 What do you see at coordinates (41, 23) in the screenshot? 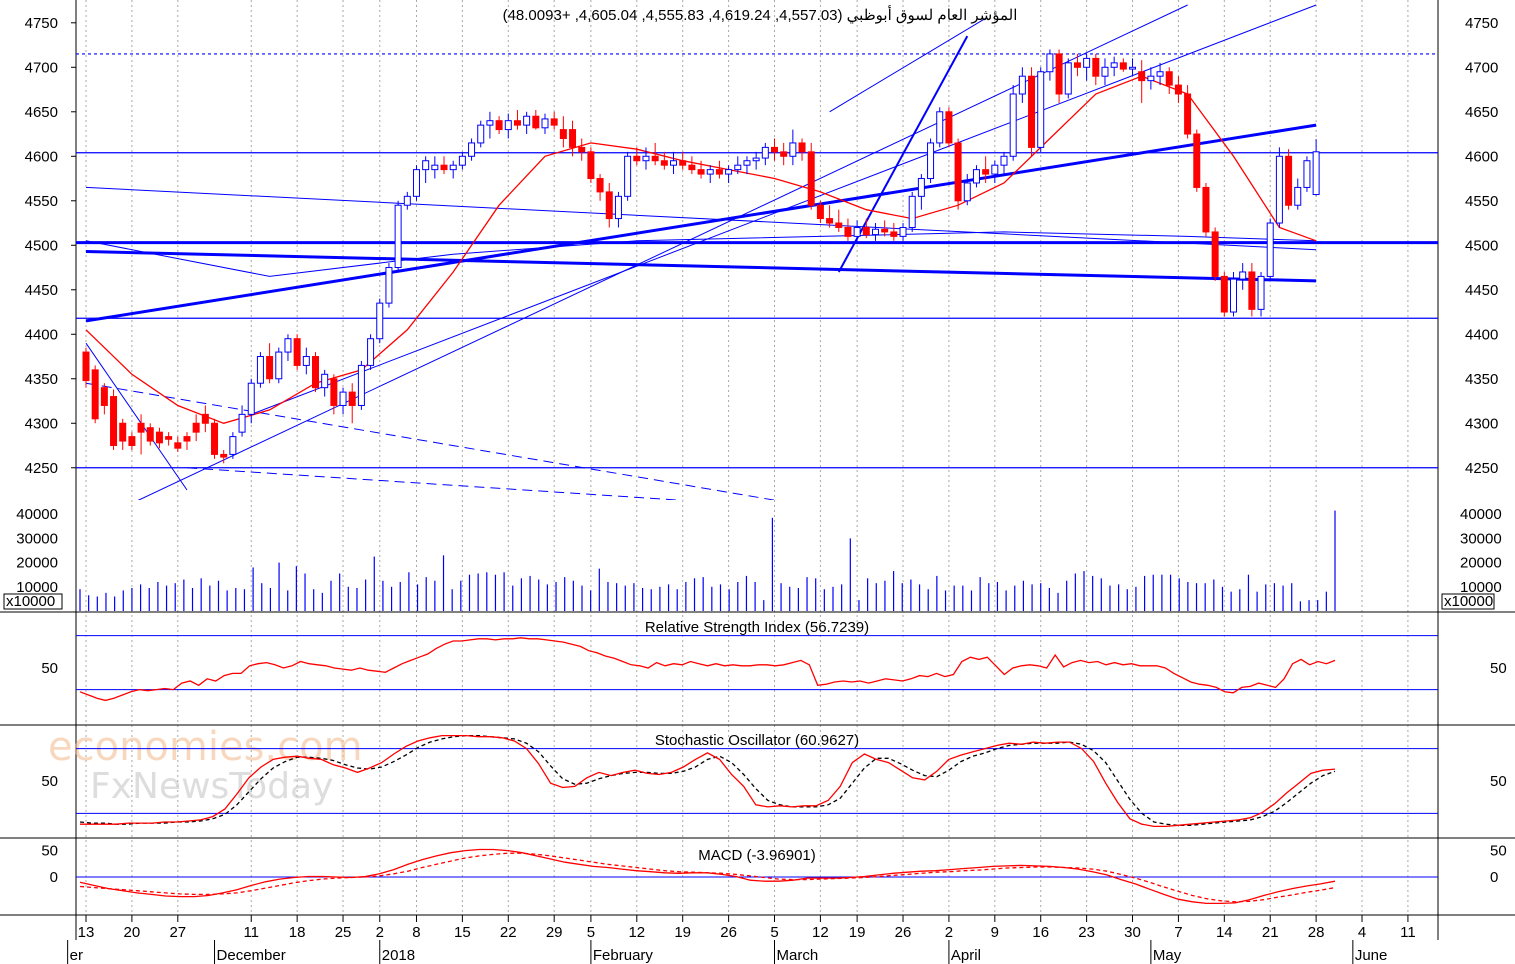
I see `price-ytick-left-10: 4750` at bounding box center [41, 23].